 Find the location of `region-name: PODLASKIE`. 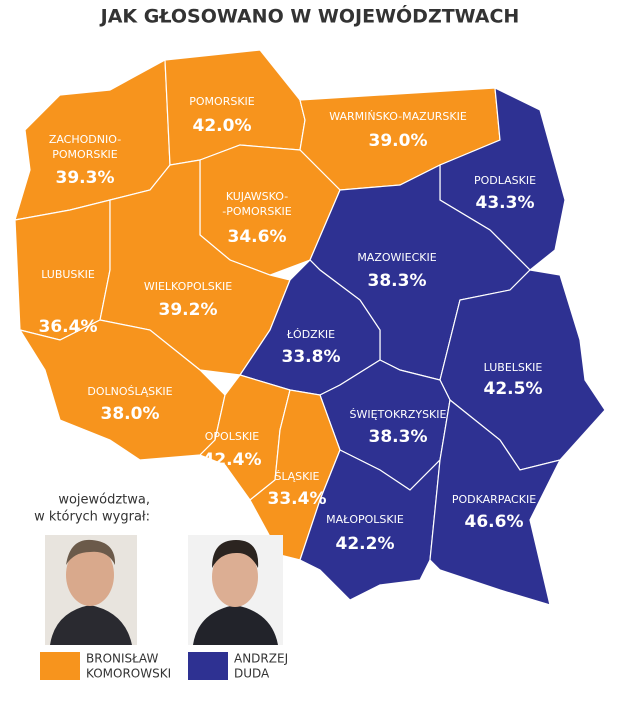

region-name: PODLASKIE is located at coordinates (505, 180).